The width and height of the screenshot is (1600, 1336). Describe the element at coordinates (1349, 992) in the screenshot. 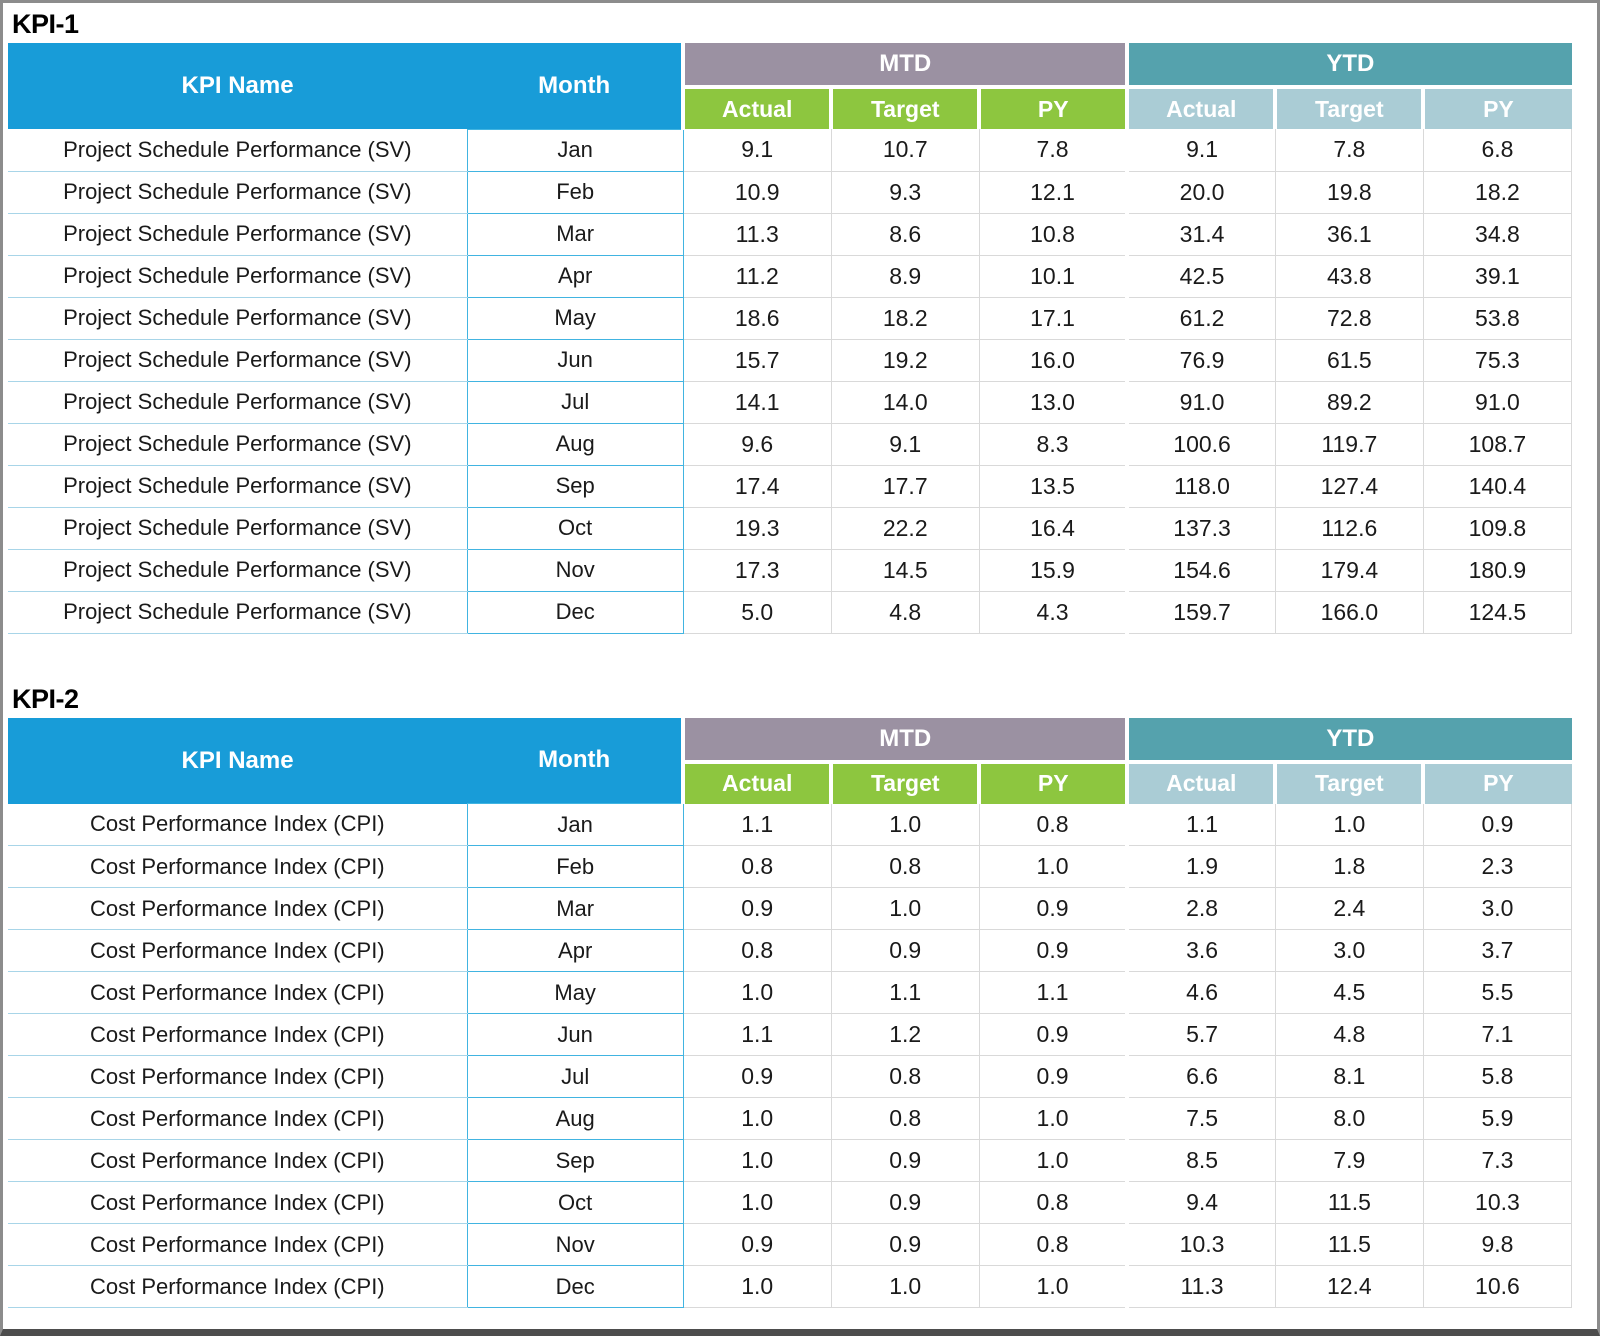

I see `ytd-target-cell: 4.5` at that location.